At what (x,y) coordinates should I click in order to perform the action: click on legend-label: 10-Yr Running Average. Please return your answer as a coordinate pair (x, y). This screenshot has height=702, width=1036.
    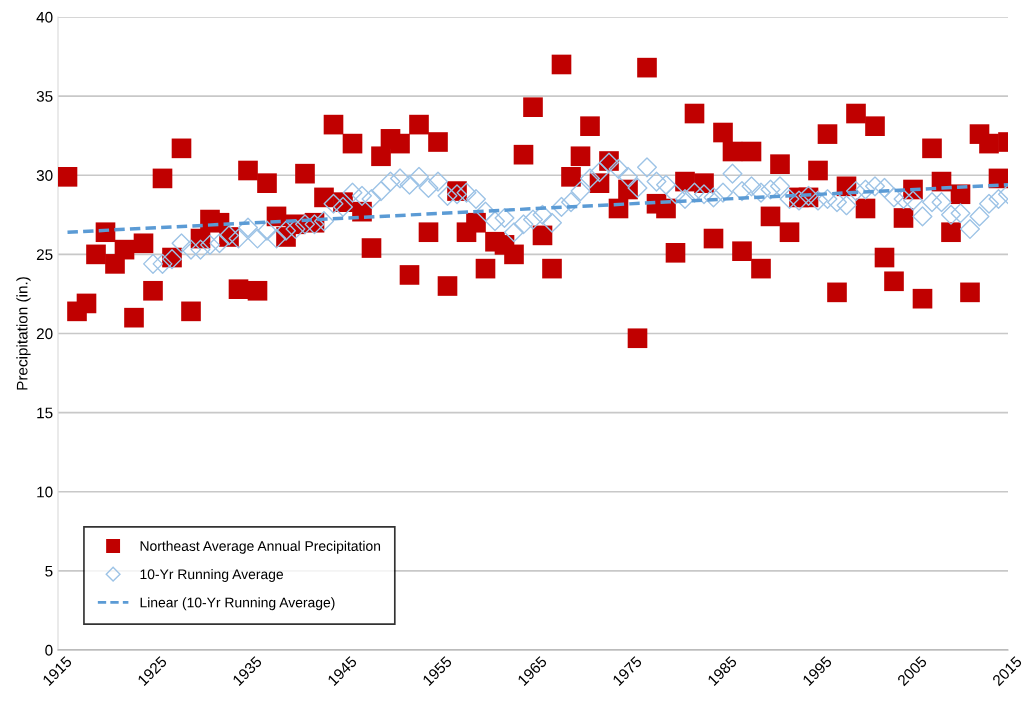
    Looking at the image, I should click on (212, 575).